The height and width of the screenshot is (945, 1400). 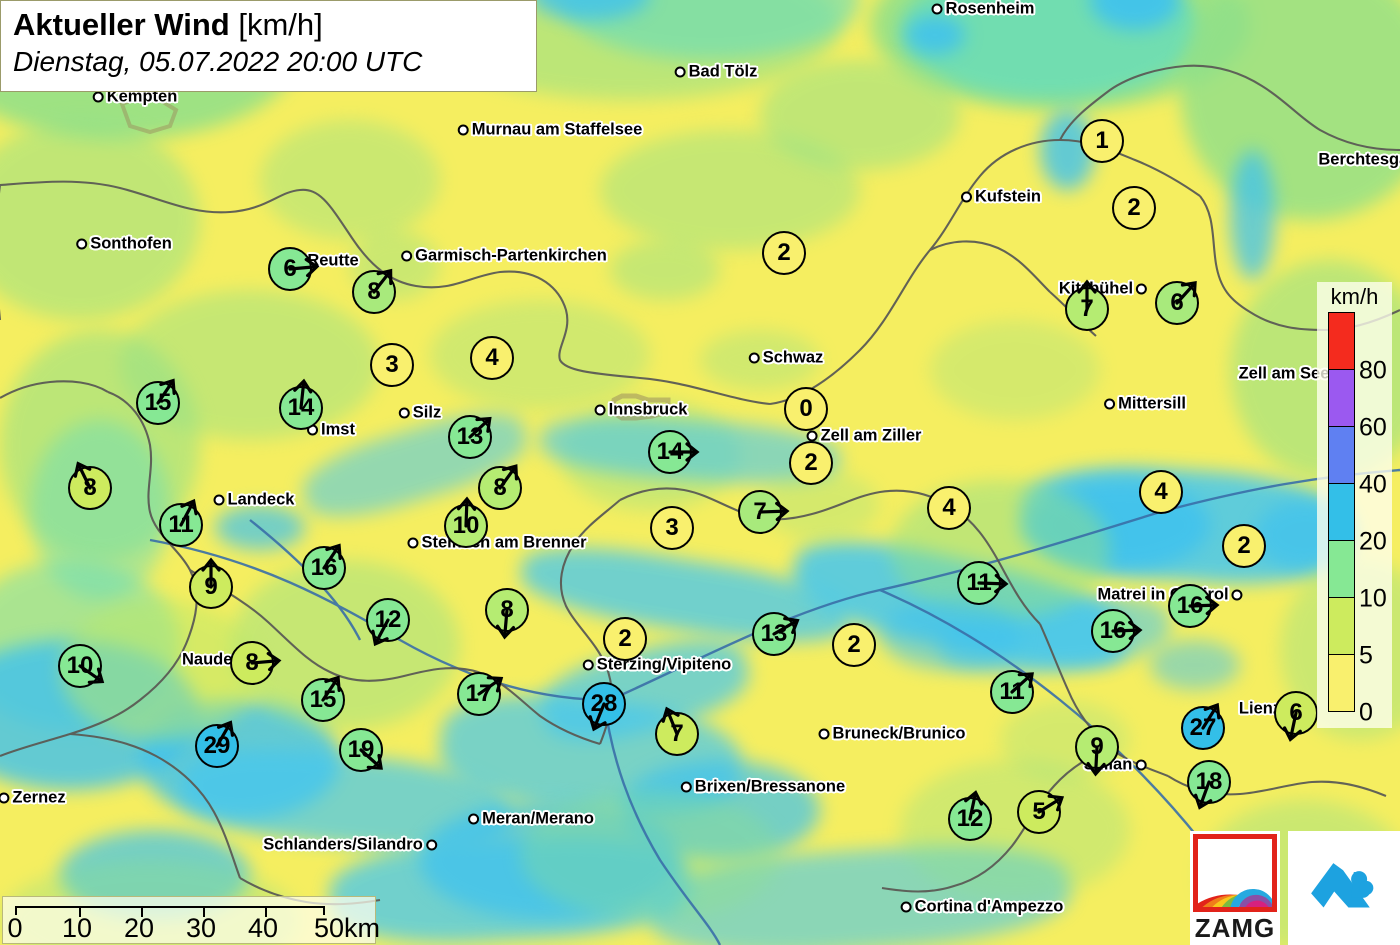 I want to click on mountain-cloud-icon, so click(x=1342, y=885).